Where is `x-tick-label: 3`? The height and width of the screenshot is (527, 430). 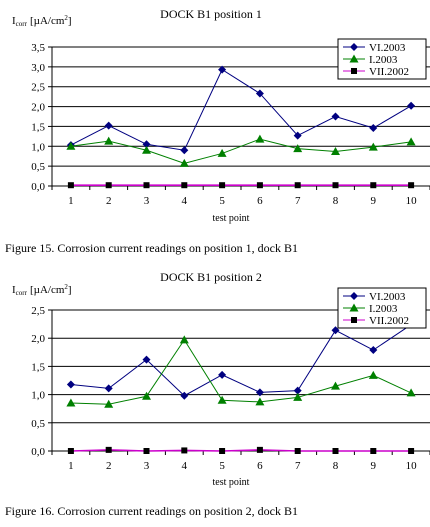
x-tick-label: 3 is located at coordinates (147, 201).